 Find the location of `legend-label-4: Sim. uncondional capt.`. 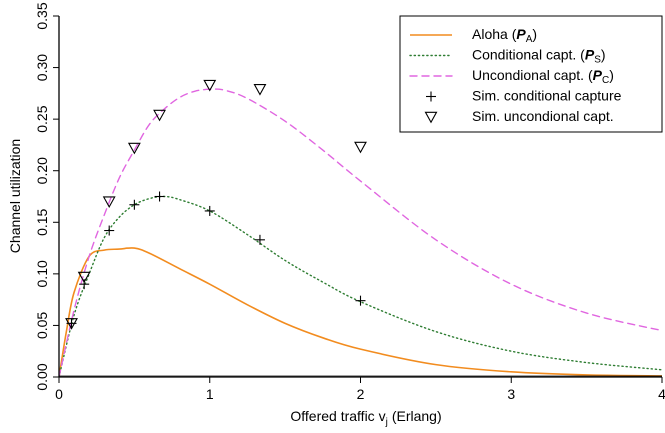

legend-label-4: Sim. uncondional capt. is located at coordinates (543, 116).